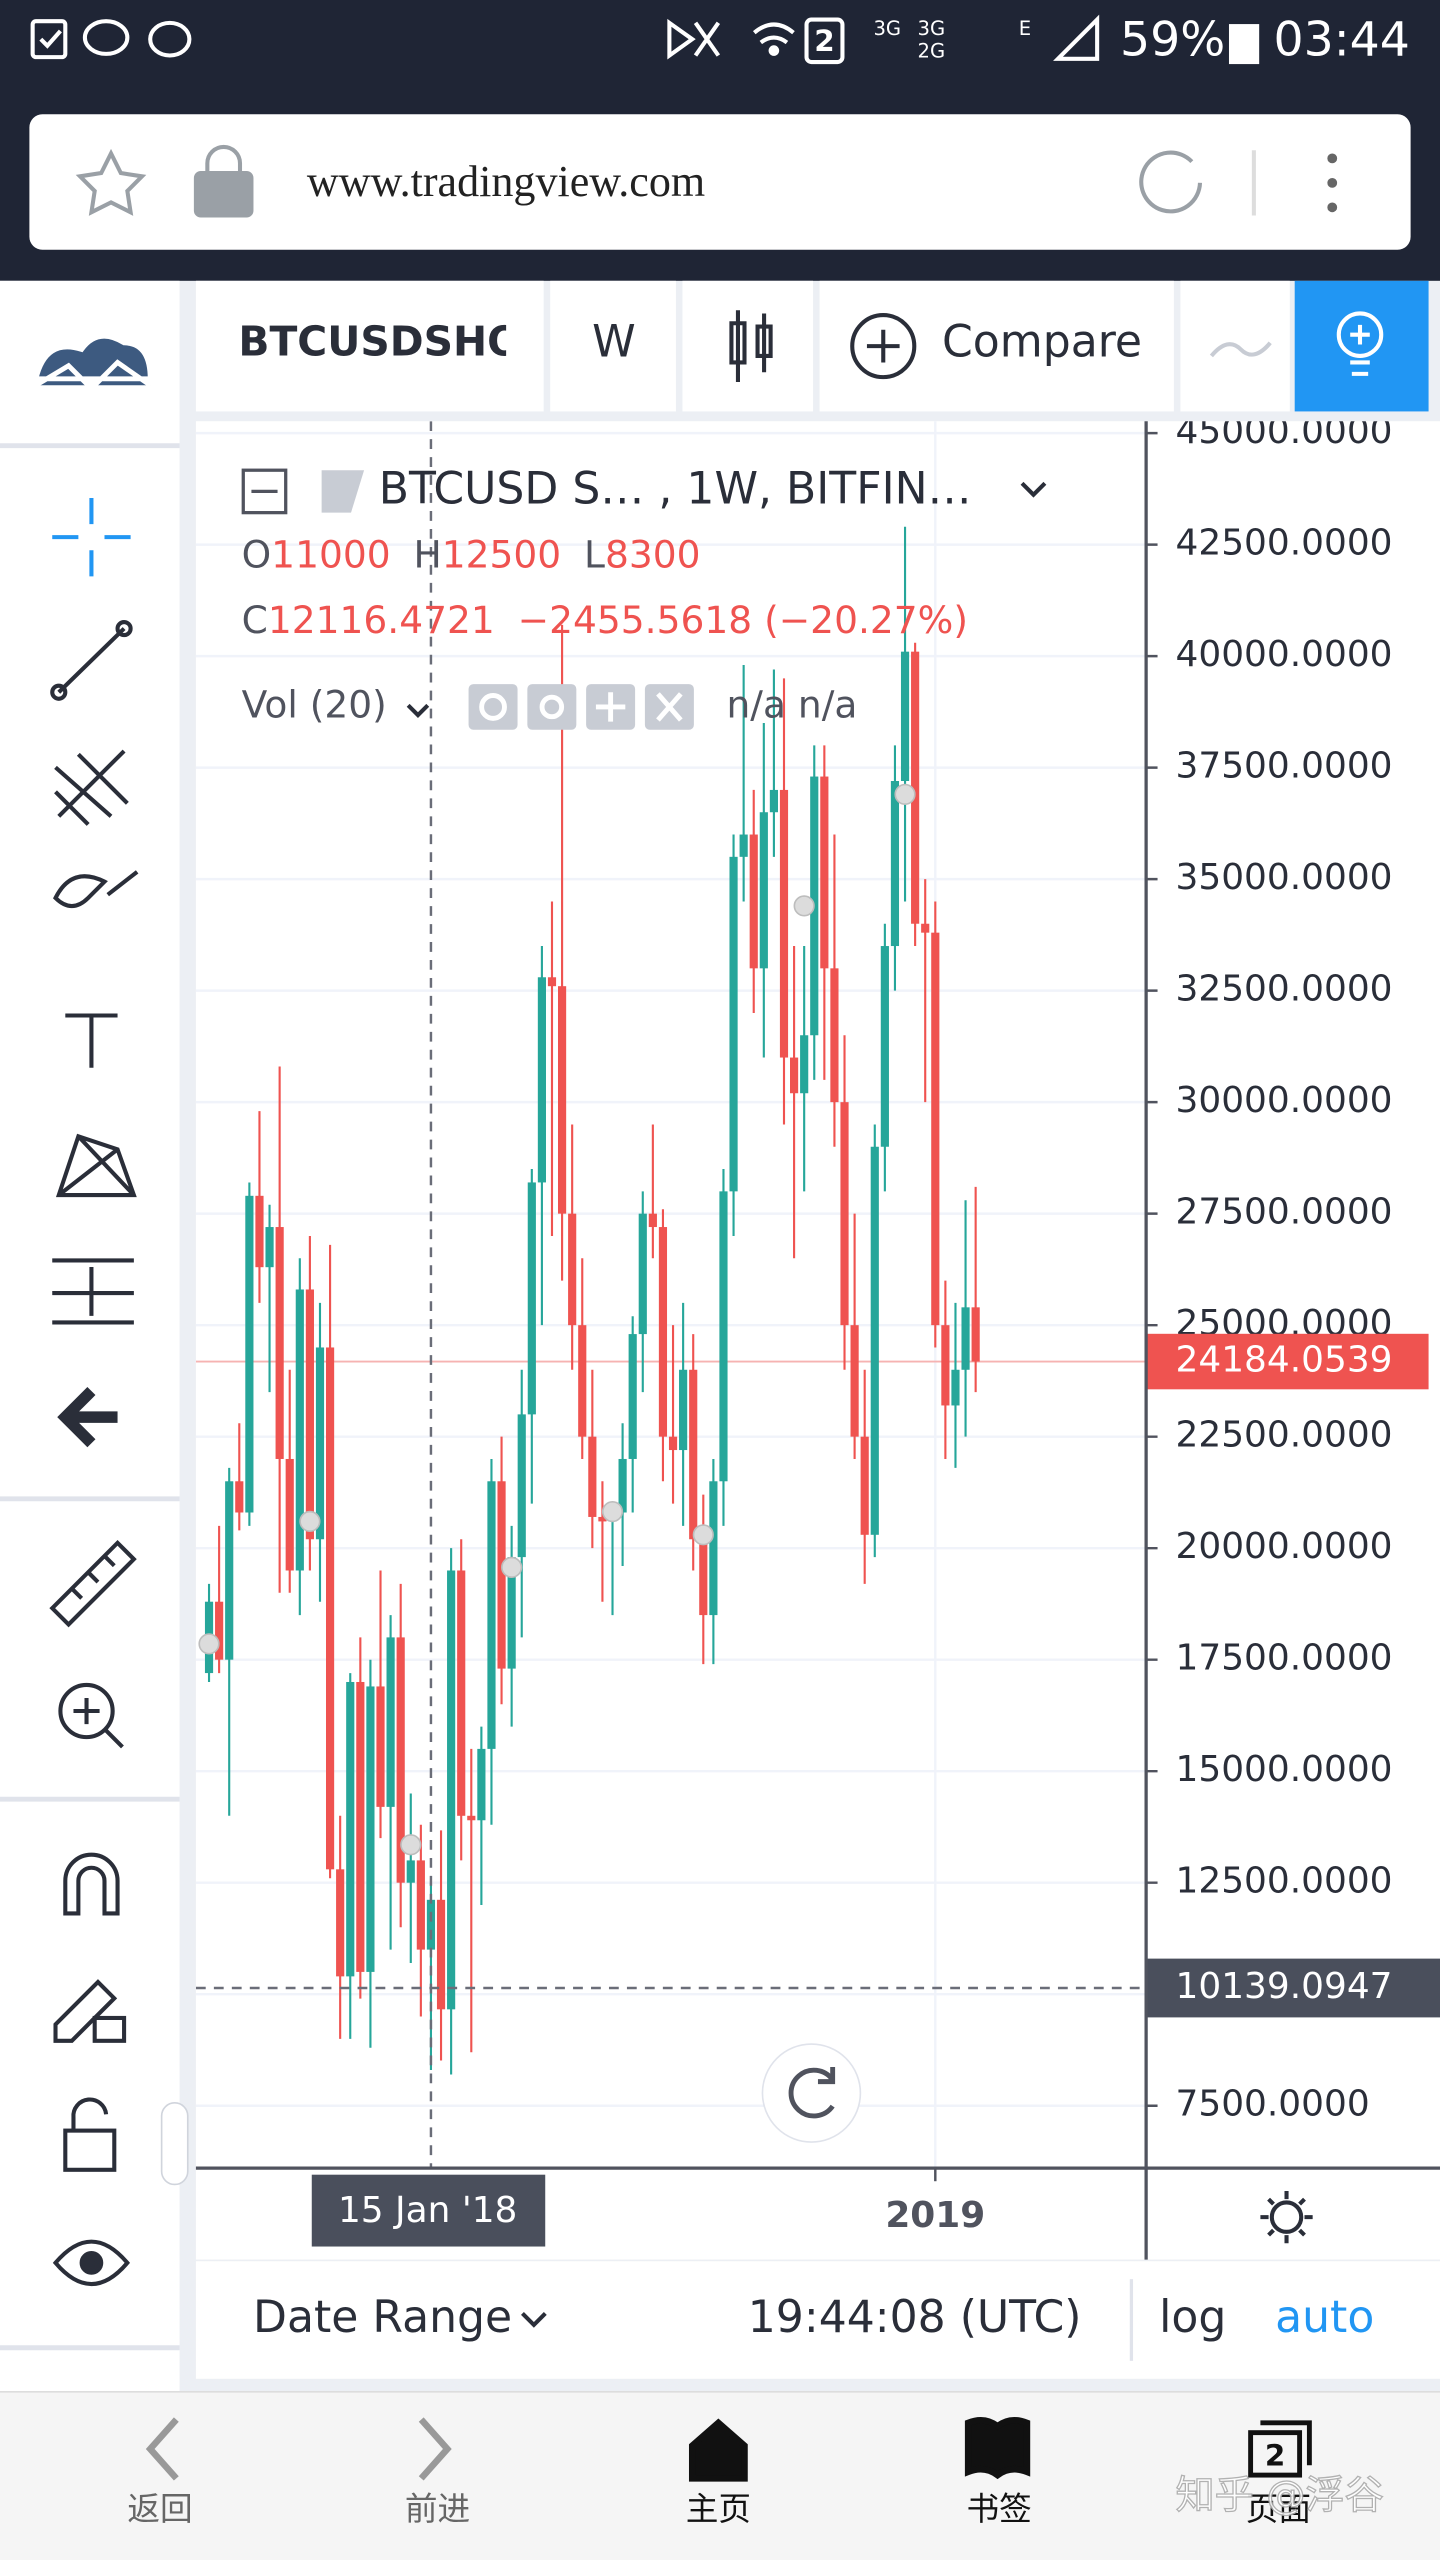  Describe the element at coordinates (437, 2509) in the screenshot. I see `nav-labels: 前进` at that location.